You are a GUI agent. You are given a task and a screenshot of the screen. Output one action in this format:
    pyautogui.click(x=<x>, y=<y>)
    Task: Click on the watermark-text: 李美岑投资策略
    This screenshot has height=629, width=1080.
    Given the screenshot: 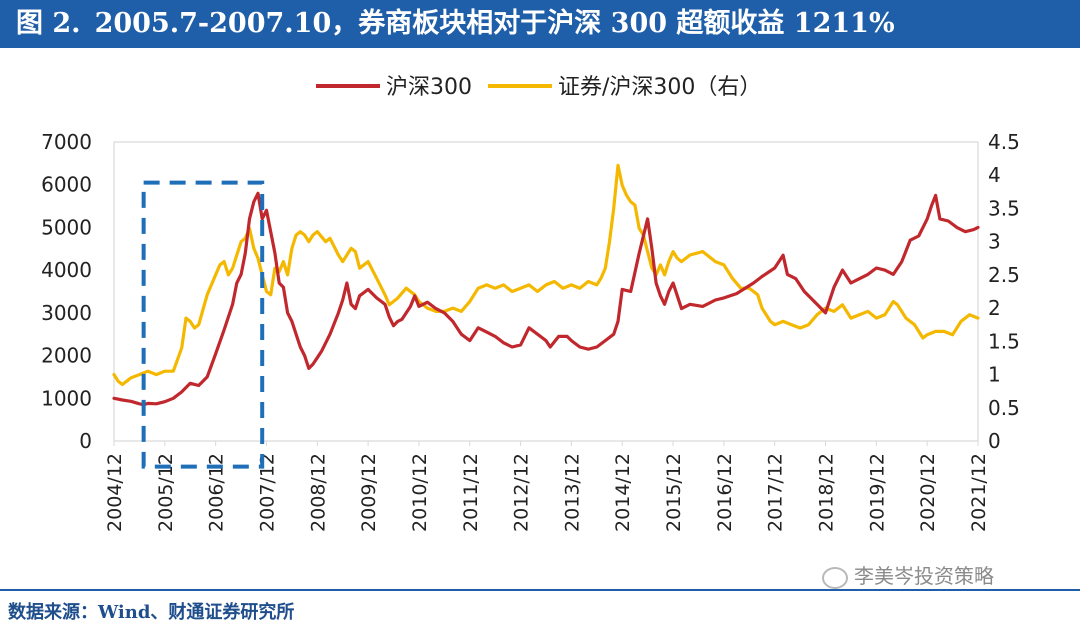 What is the action you would take?
    pyautogui.click(x=924, y=576)
    